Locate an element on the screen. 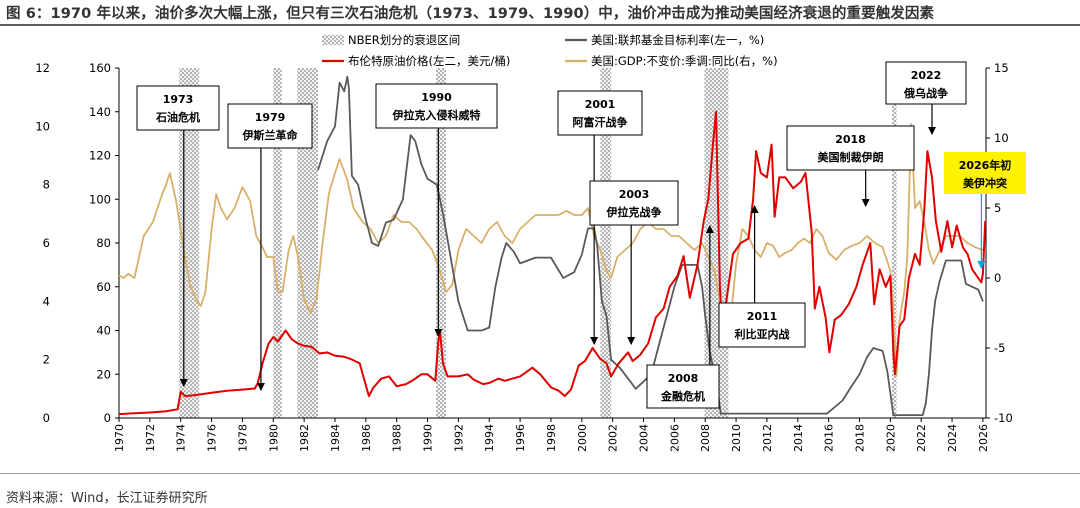 The width and height of the screenshot is (1080, 508). legend-label: NBER划分的衰退区间 is located at coordinates (404, 40).